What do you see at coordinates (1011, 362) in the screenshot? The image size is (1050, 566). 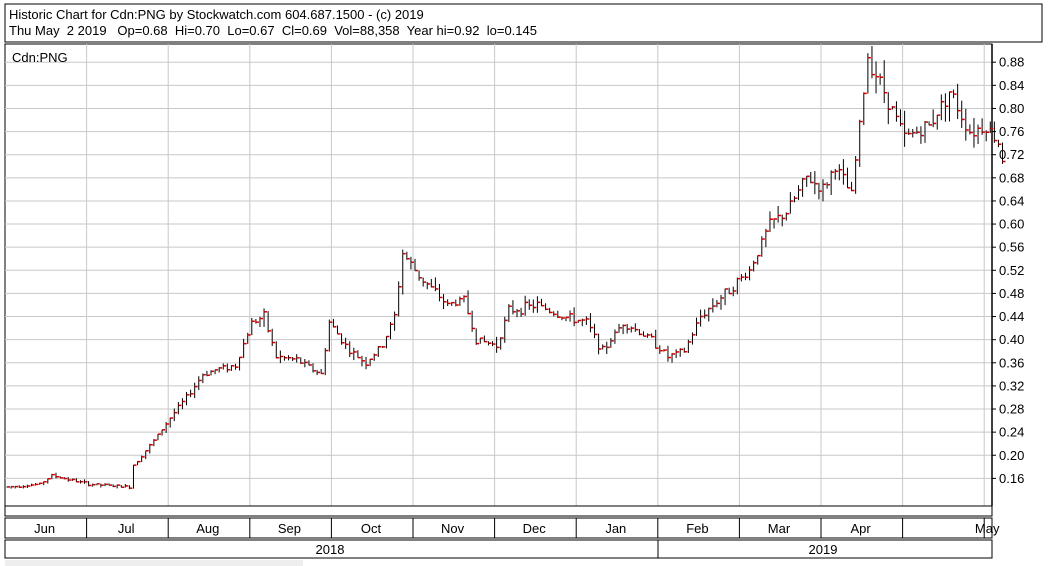 I see `y-tick-label: 0.36` at bounding box center [1011, 362].